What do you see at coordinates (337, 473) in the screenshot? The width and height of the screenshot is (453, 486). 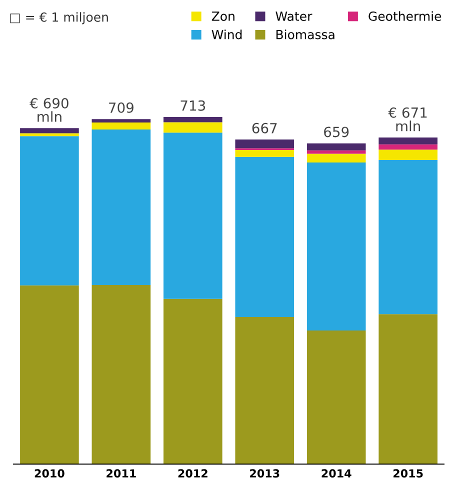 I see `x-tick-label: 2014` at bounding box center [337, 473].